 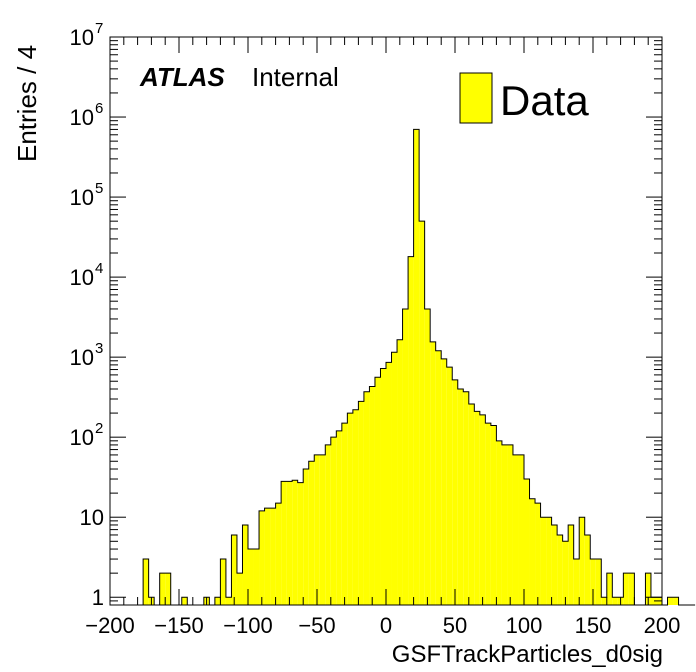 I want to click on legend-swatch, so click(x=476, y=98).